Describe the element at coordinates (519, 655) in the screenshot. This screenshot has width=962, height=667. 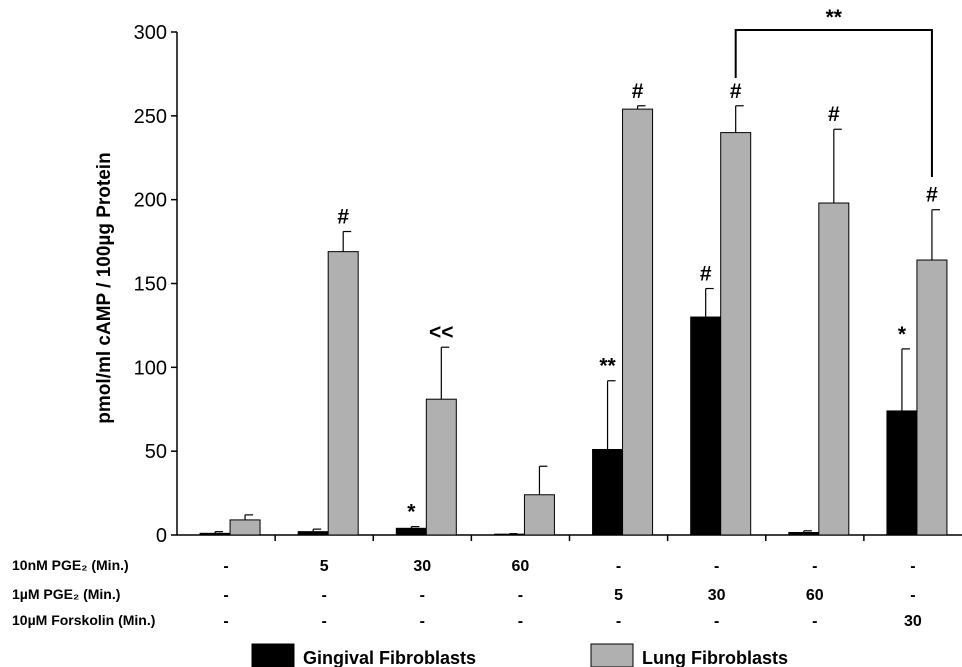
I see `legend: Gingival Fibroblasts Lung Fibroblasts` at that location.